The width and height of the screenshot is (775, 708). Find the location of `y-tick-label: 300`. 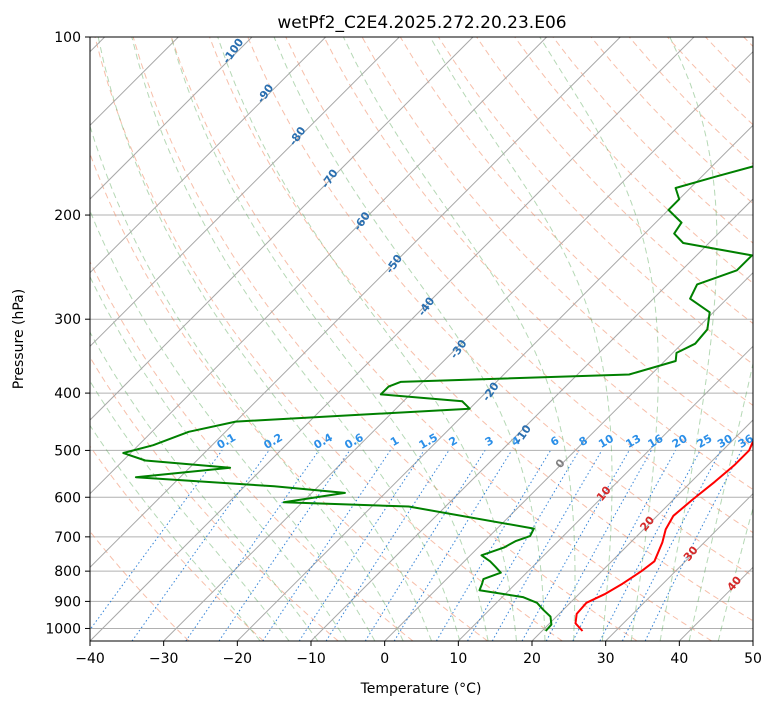

y-tick-label: 300 is located at coordinates (67, 320).